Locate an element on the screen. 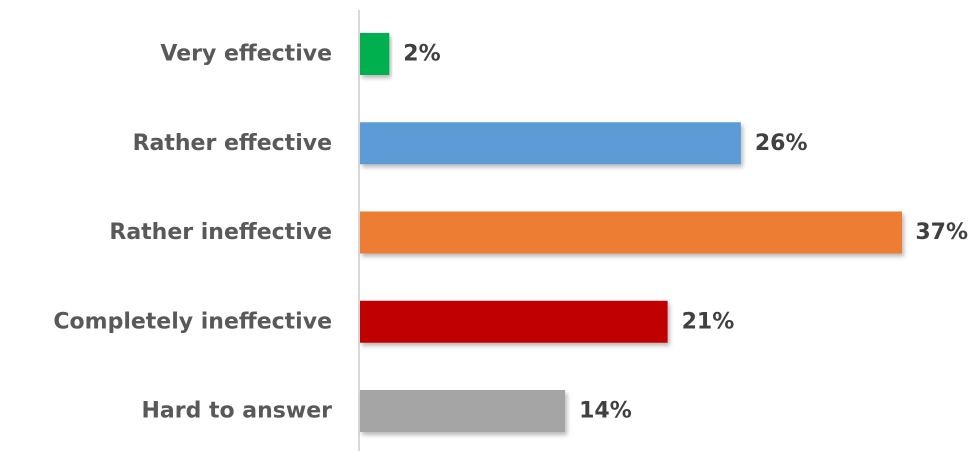  value-label-rather-effective: 26% is located at coordinates (781, 143).